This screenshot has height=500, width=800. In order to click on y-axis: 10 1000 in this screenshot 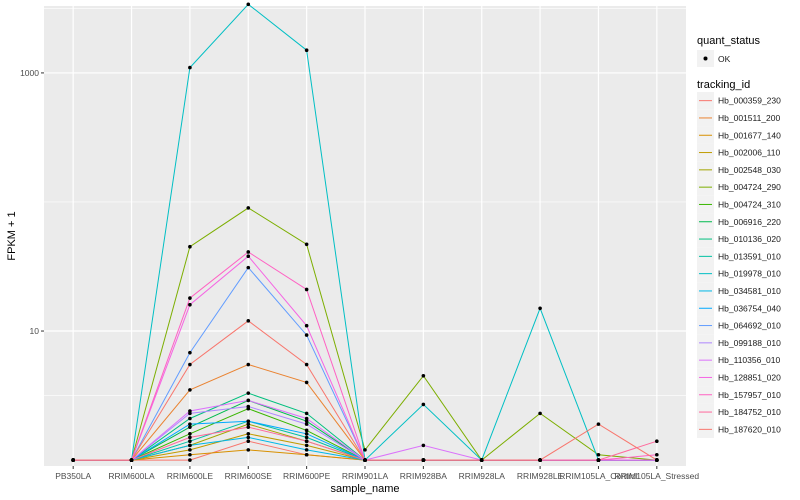, I will do `click(32, 202)`.